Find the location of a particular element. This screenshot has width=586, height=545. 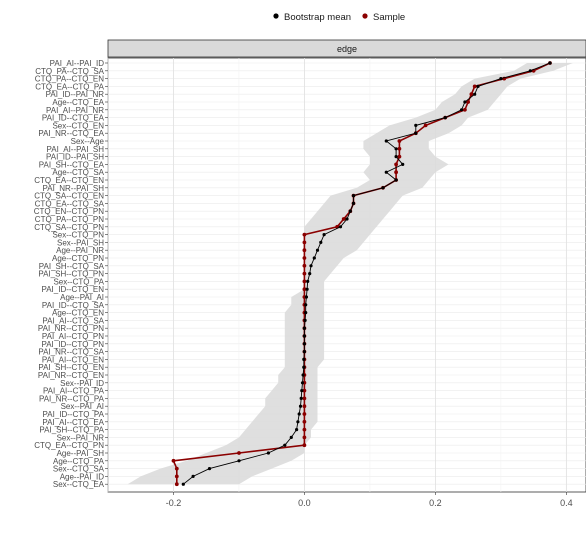

y-tick-label: PAI_SH--CTQ_EN is located at coordinates (71, 367).